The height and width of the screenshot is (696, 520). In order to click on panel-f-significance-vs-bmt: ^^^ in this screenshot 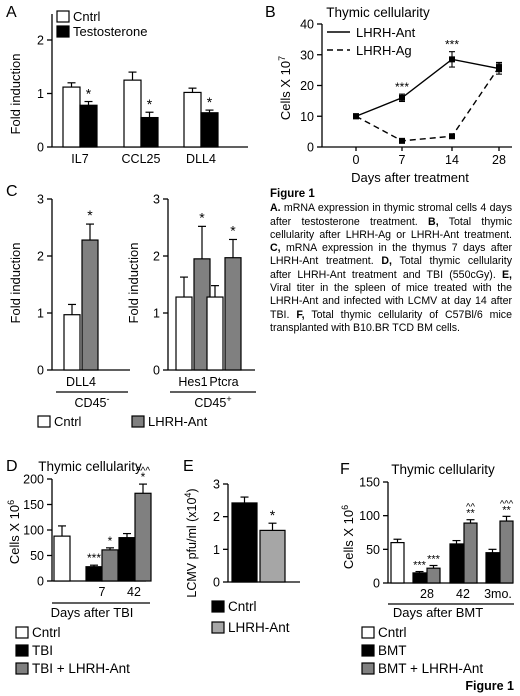, I will do `click(507, 503)`.